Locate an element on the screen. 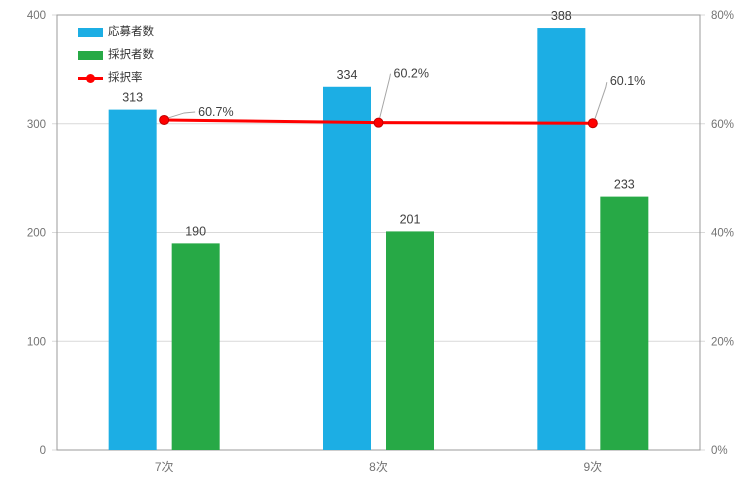 This screenshot has width=752, height=485. legend-item-selected: 採択者数 is located at coordinates (116, 55).